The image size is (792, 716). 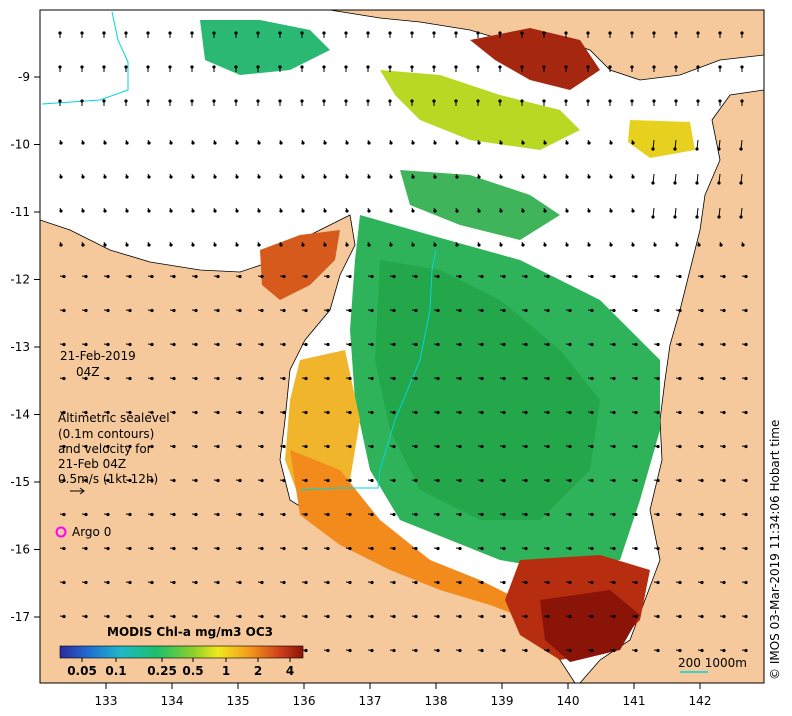 What do you see at coordinates (634, 701) in the screenshot?
I see `x-tick-label: 141` at bounding box center [634, 701].